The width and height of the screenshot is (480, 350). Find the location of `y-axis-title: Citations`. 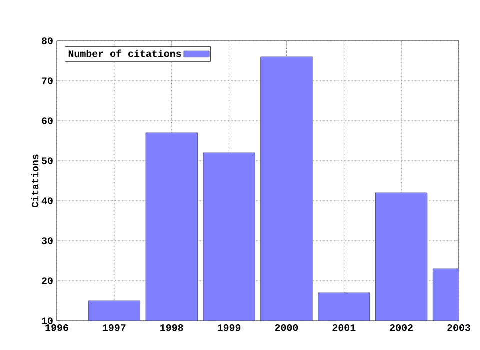

y-axis-title: Citations is located at coordinates (35, 181).